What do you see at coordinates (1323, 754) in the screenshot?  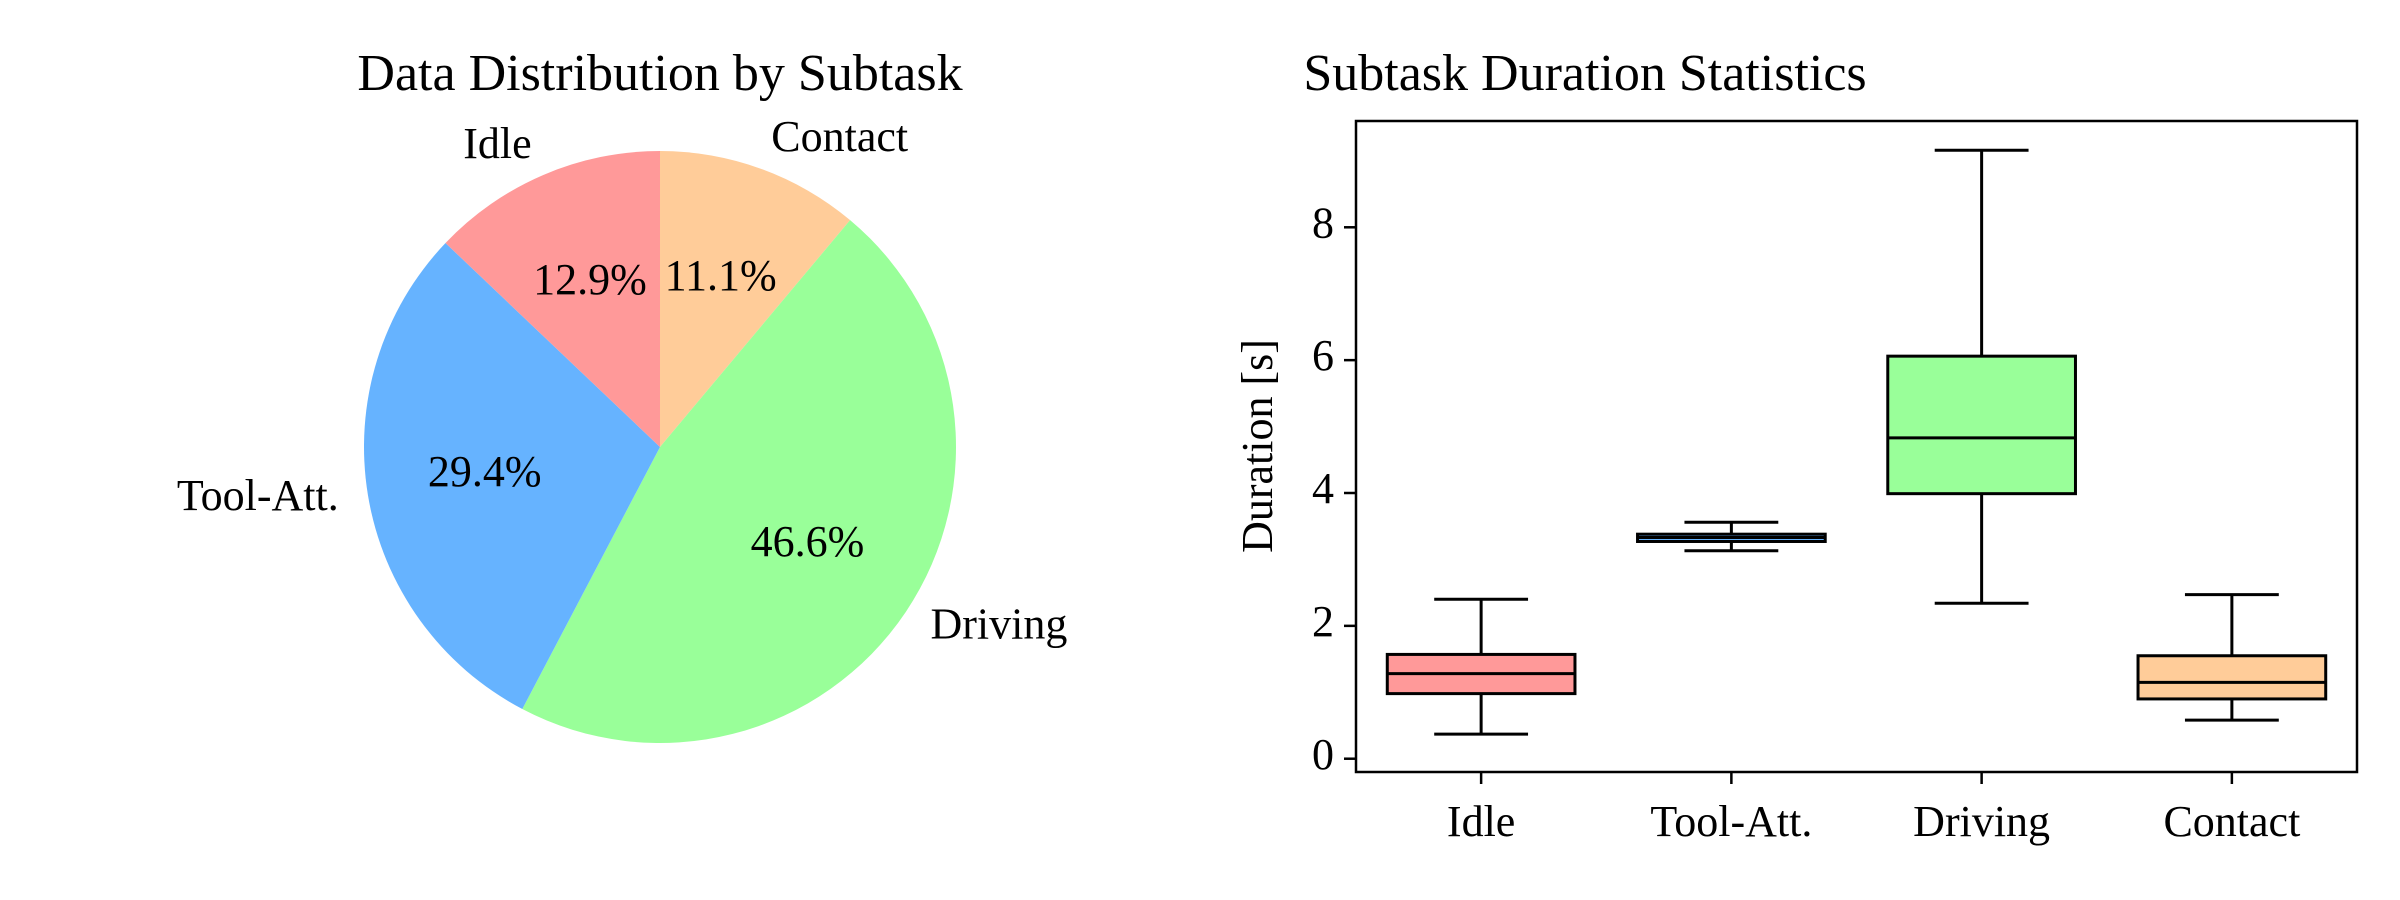 I see `y-tick-label: 0` at bounding box center [1323, 754].